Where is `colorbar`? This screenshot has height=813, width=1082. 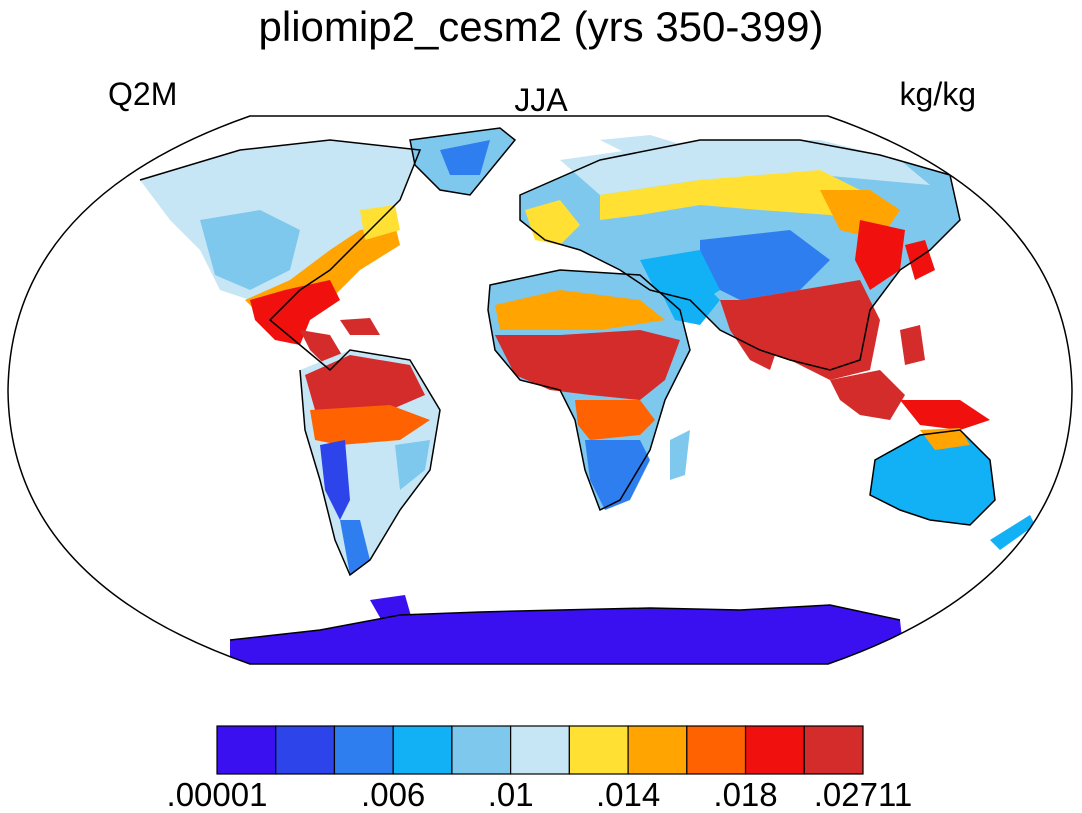 colorbar is located at coordinates (540, 750).